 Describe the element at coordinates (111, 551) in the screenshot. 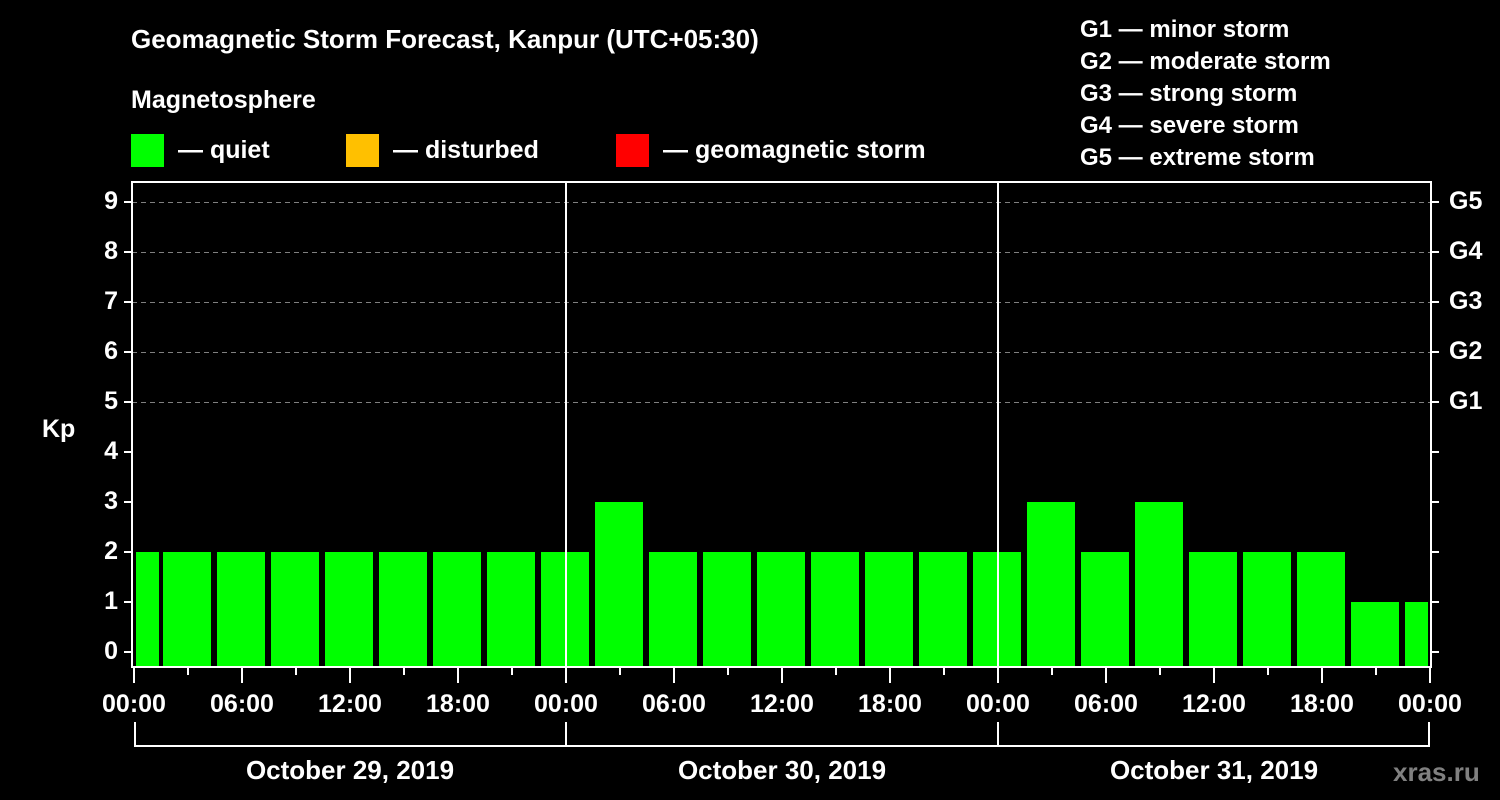

I see `y-tick-label: 2` at that location.